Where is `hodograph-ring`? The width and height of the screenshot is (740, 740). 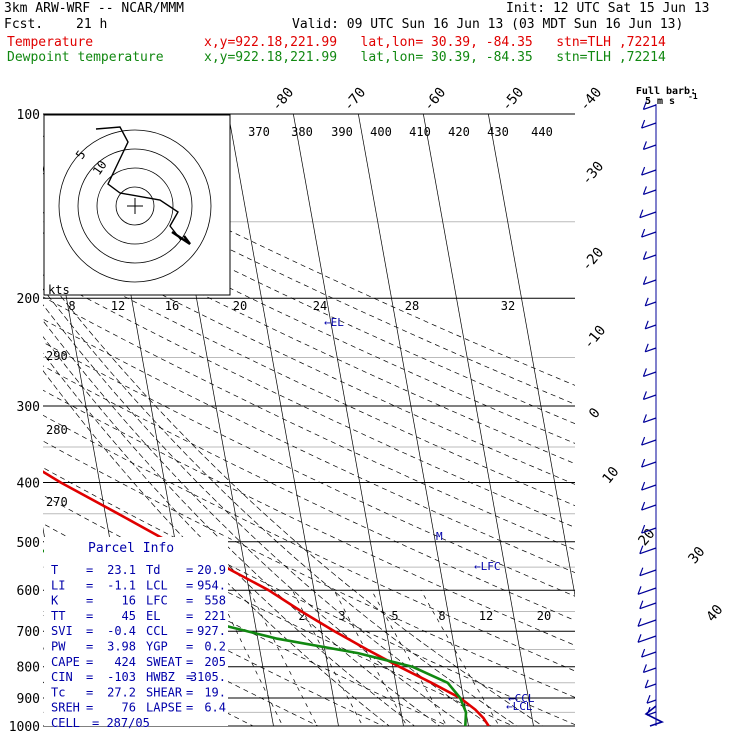
hodograph-ring is located at coordinates (135, 206).